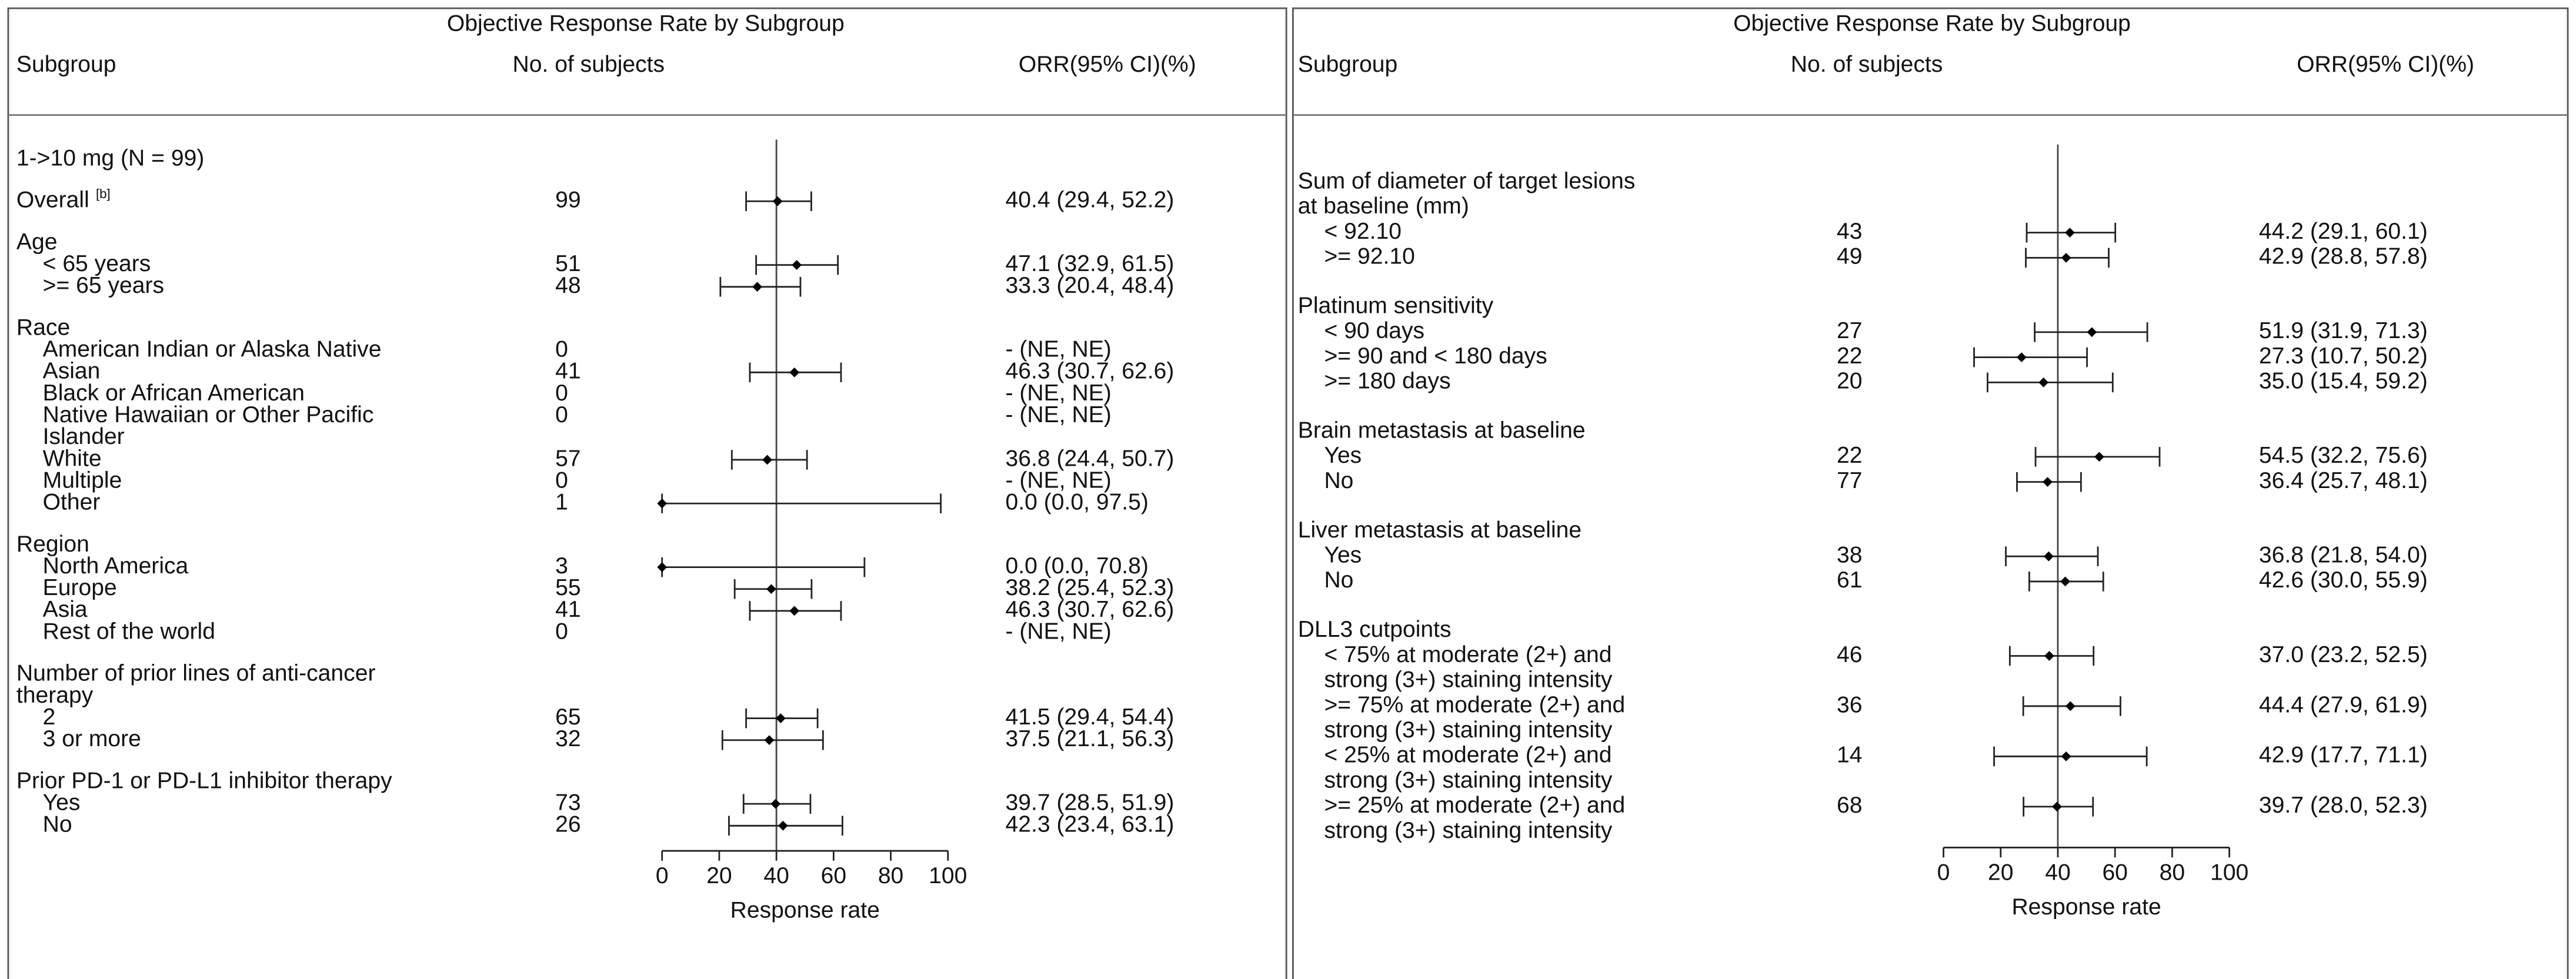 Image resolution: width=2576 pixels, height=979 pixels. Describe the element at coordinates (84, 436) in the screenshot. I see `subgroup-label: Islander` at that location.